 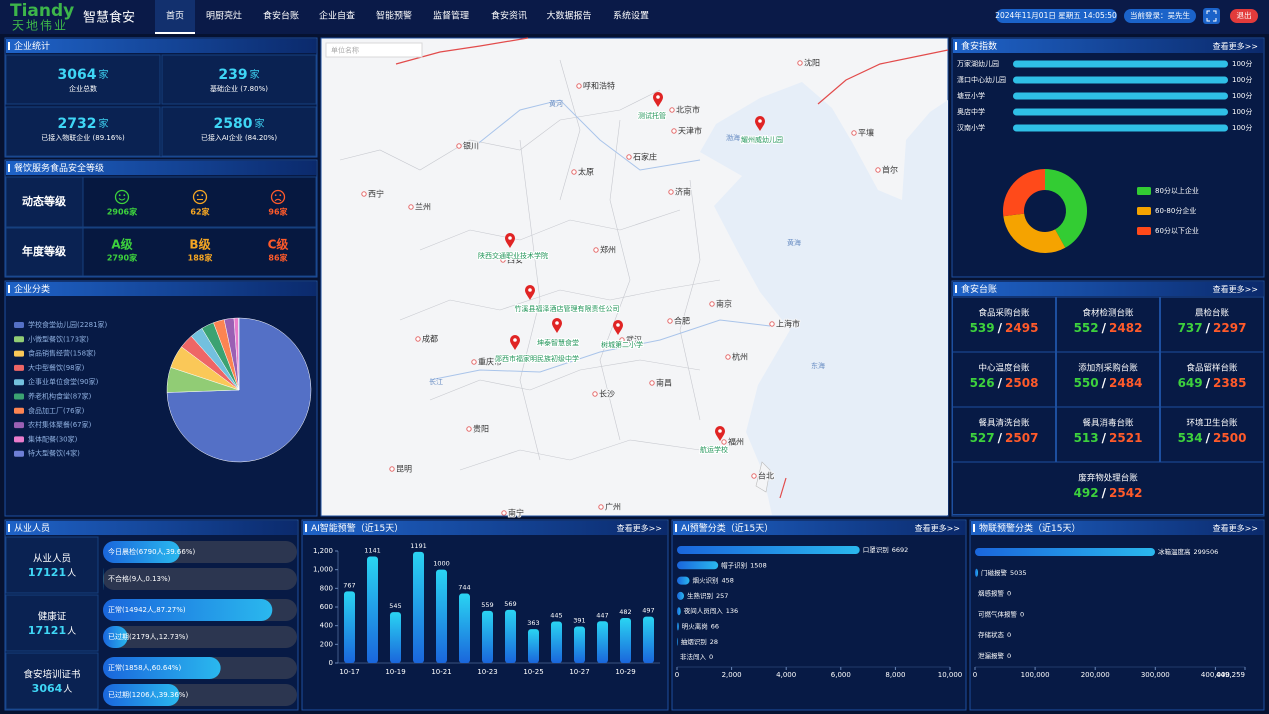 What do you see at coordinates (1108, 157) in the screenshot?
I see `panel` at bounding box center [1108, 157].